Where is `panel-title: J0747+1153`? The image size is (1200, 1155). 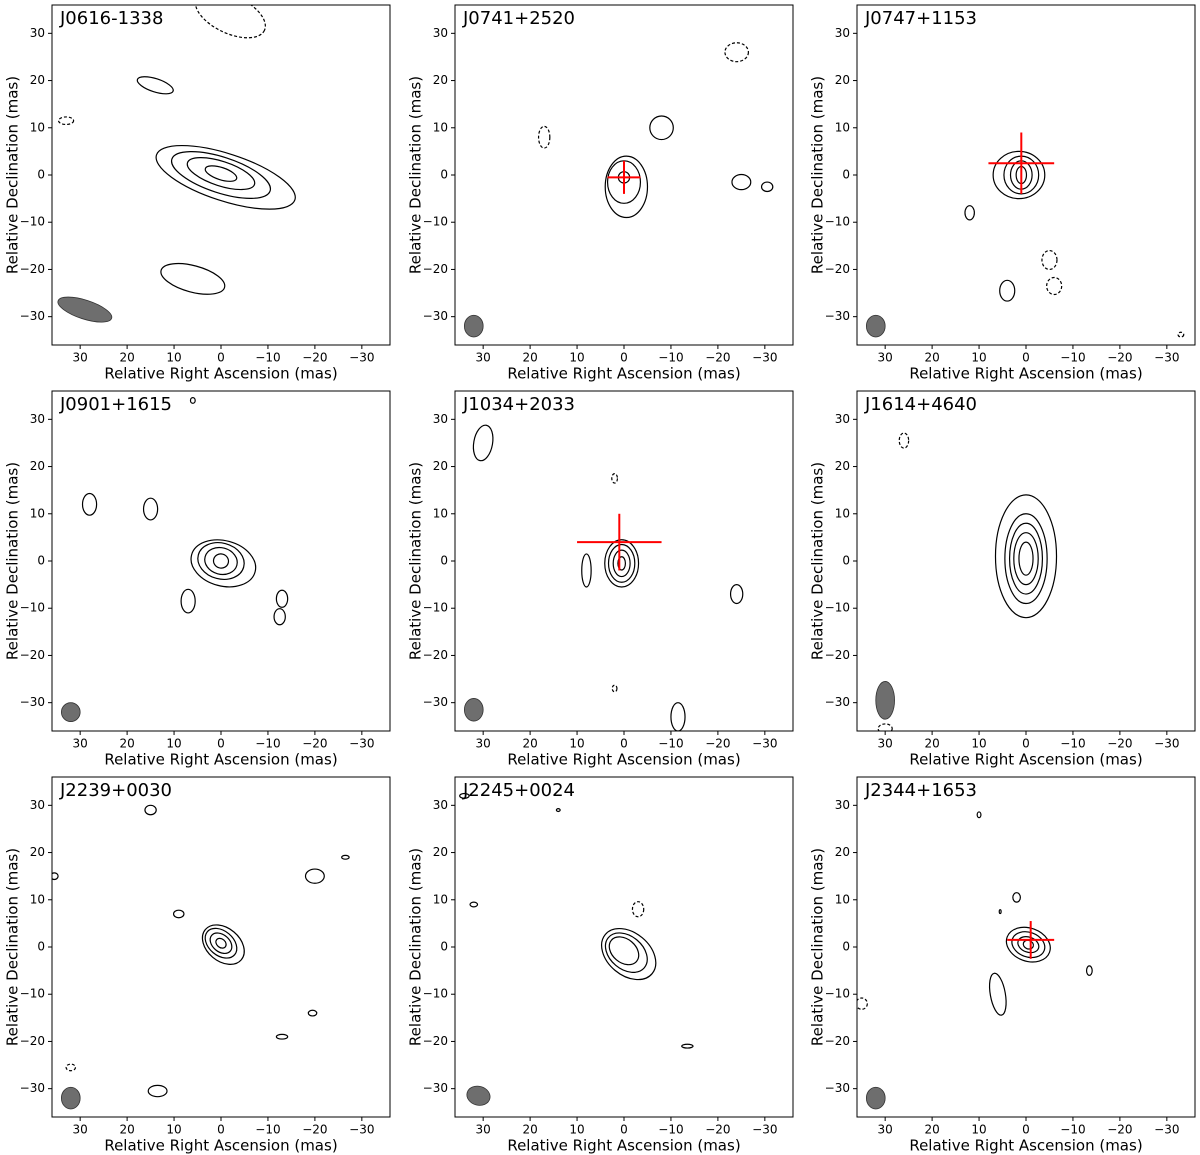 panel-title: J0747+1153 is located at coordinates (920, 18).